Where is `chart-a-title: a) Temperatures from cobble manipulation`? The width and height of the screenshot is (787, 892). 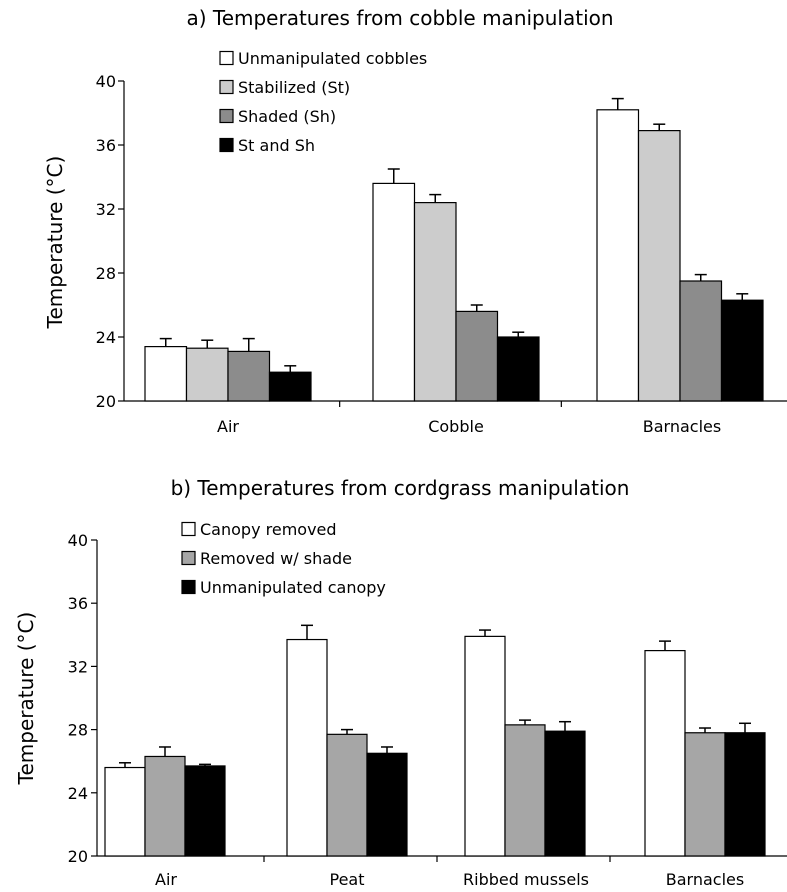
chart-a-title: a) Temperatures from cobble manipulation is located at coordinates (399, 18).